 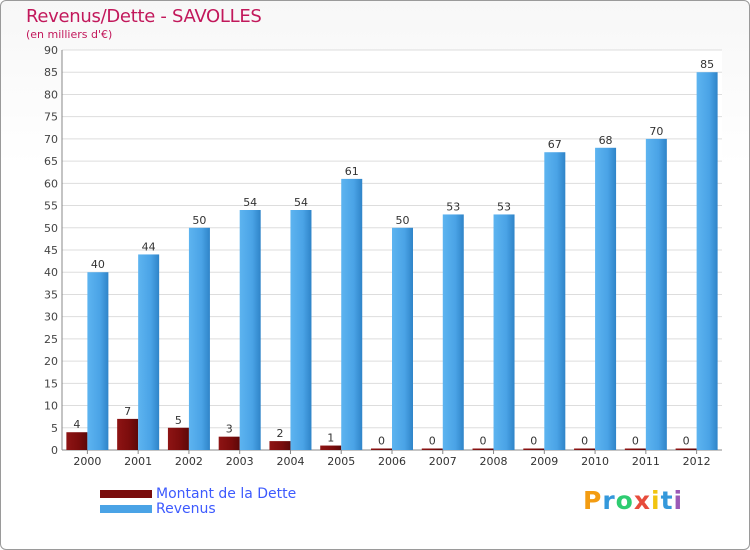 What do you see at coordinates (341, 461) in the screenshot?
I see `x-tick-label: 2005` at bounding box center [341, 461].